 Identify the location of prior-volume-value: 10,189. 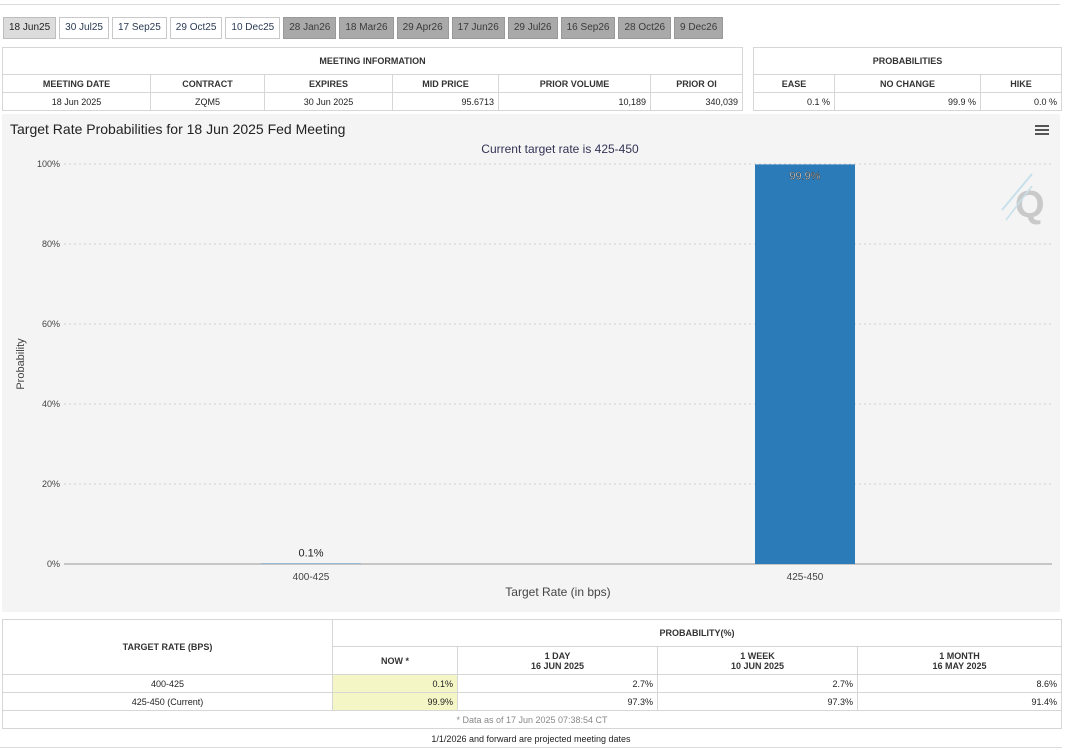
(574, 101).